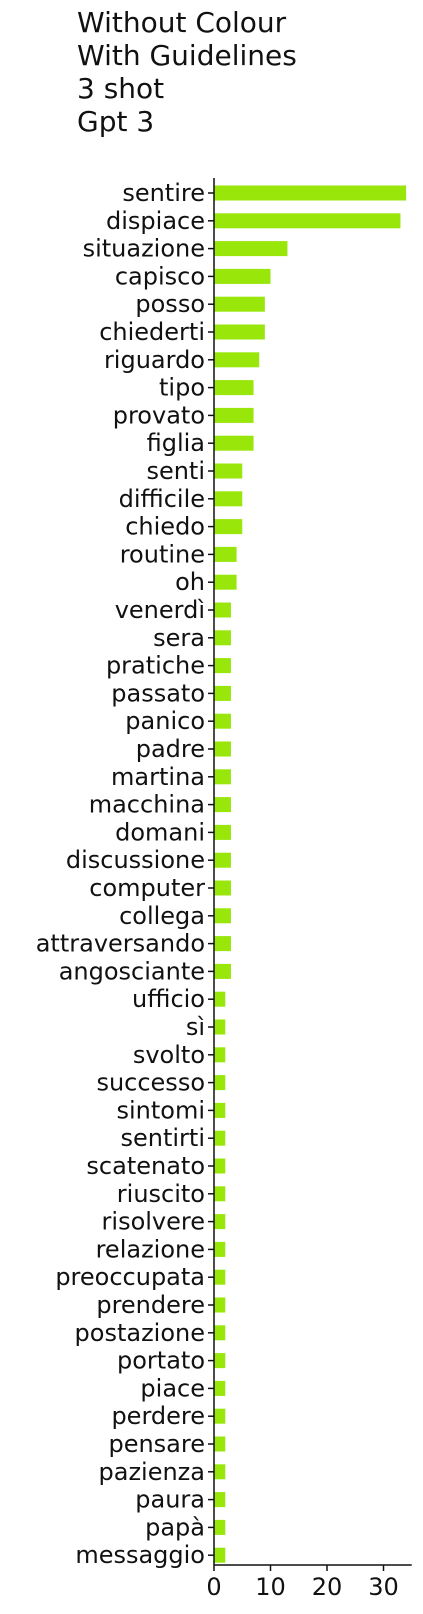 The width and height of the screenshot is (423, 1614). I want to click on category-label: successo, so click(150, 1083).